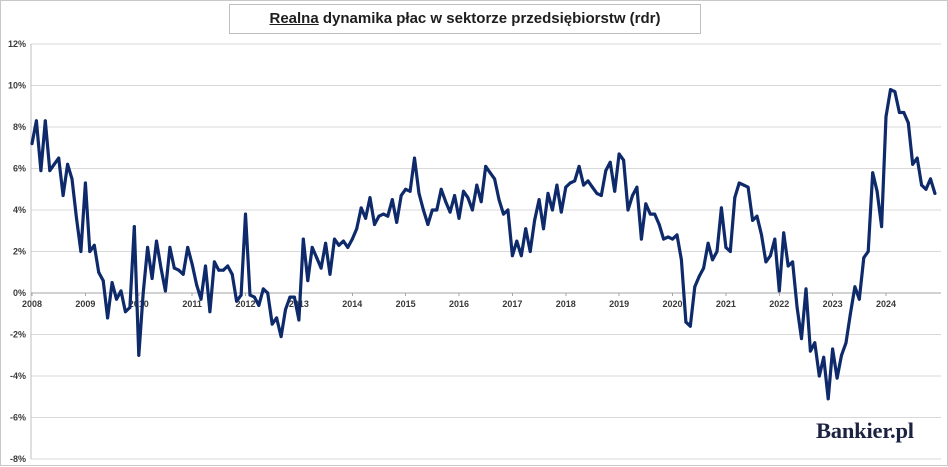 Image resolution: width=948 pixels, height=467 pixels. What do you see at coordinates (512, 304) in the screenshot?
I see `x-tick-label: 2017` at bounding box center [512, 304].